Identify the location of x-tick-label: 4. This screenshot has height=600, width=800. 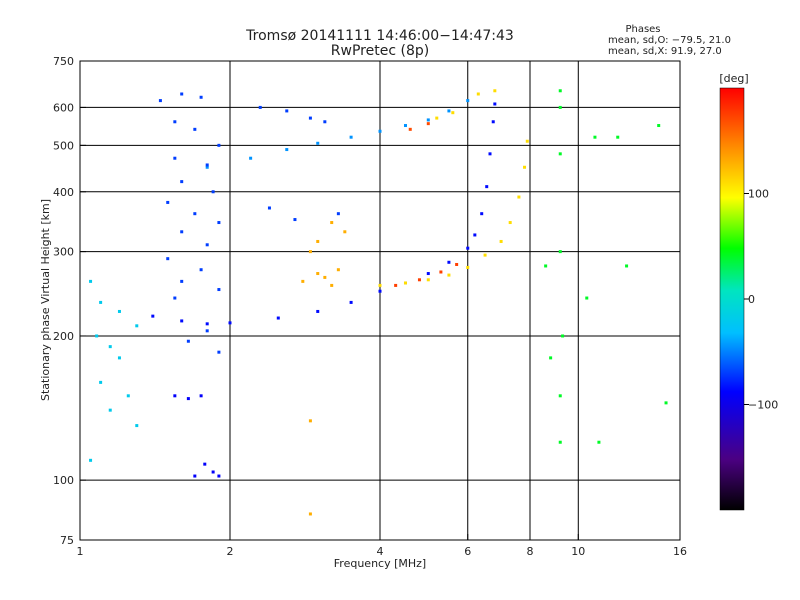
(380, 551).